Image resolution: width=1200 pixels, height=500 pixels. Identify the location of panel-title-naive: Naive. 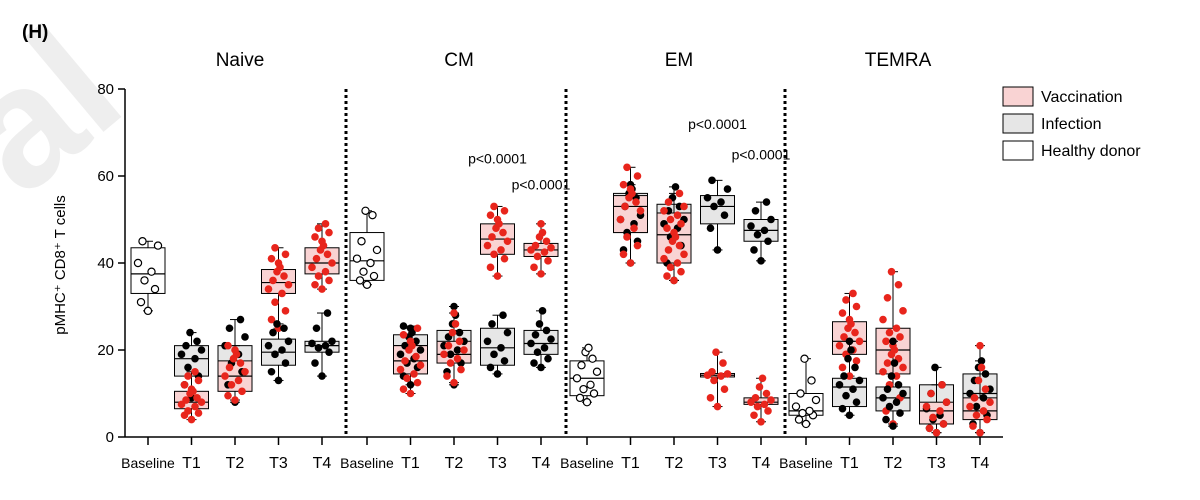
(240, 60).